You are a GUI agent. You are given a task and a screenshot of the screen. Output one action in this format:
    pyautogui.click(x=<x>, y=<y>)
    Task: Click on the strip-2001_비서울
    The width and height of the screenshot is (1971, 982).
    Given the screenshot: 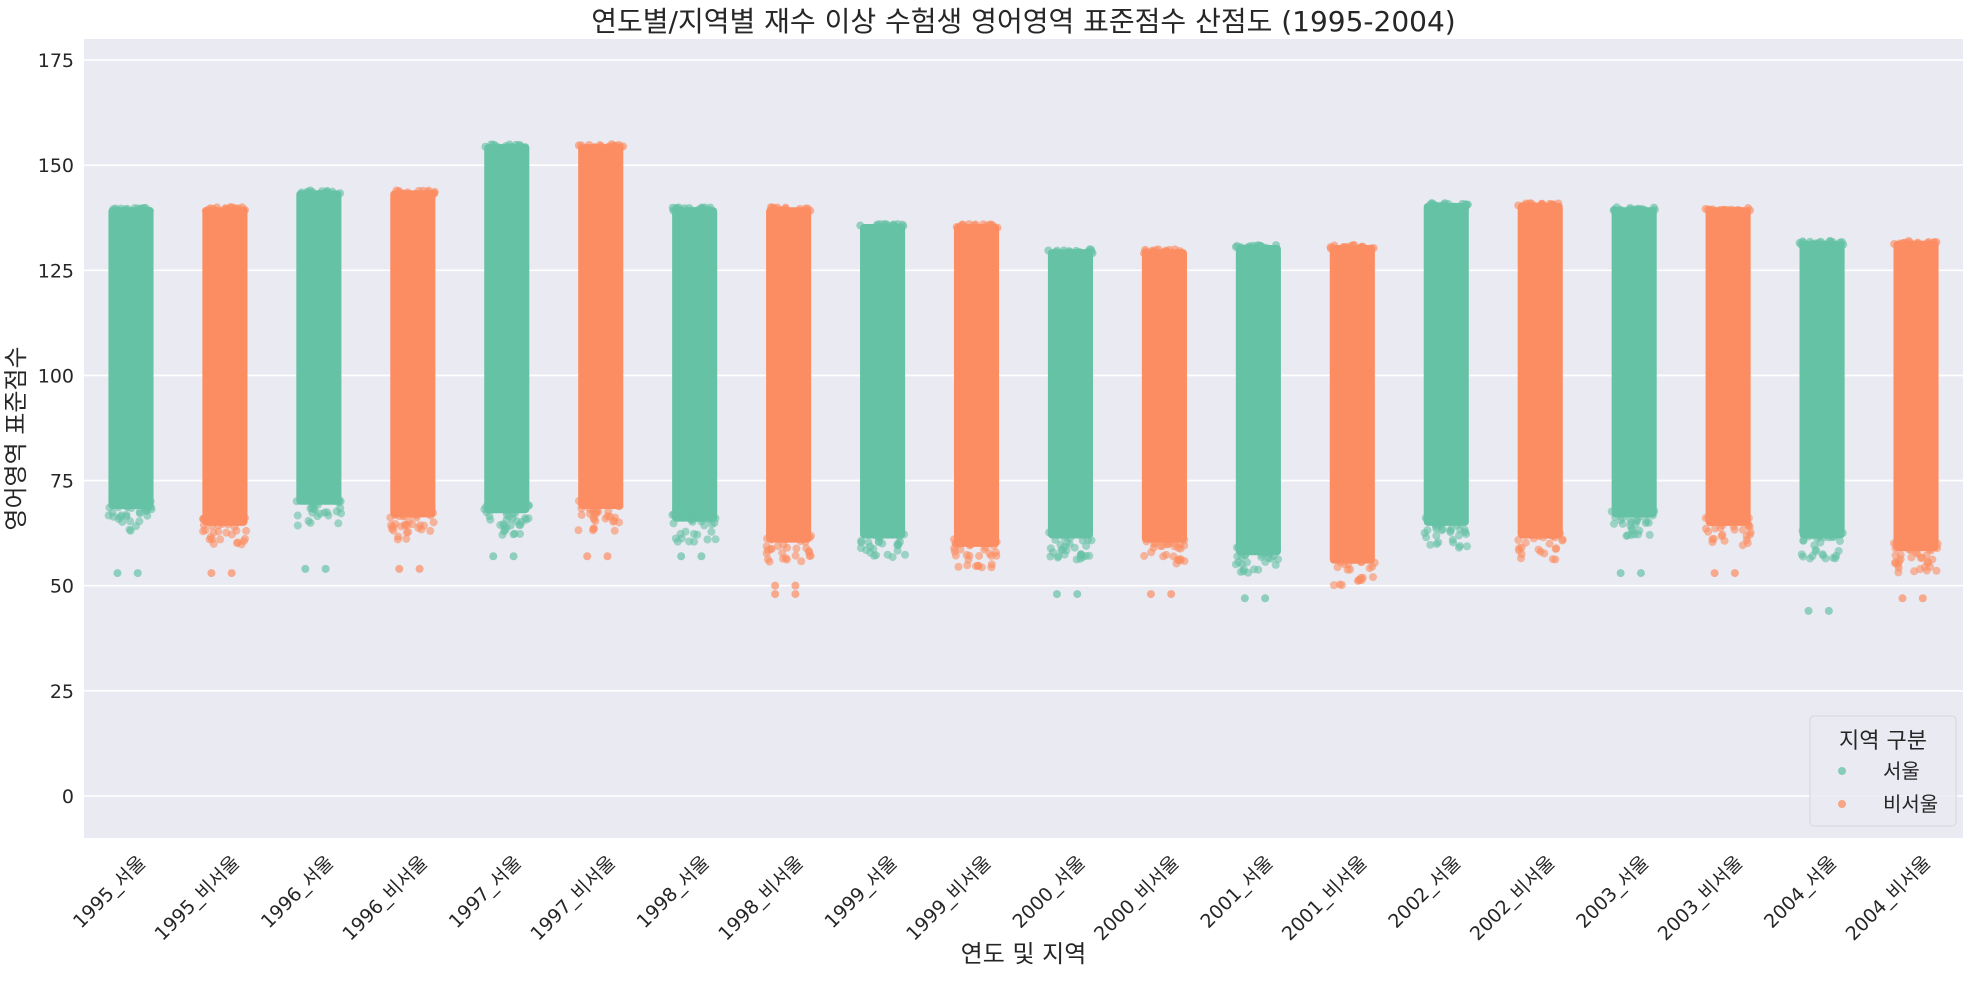 What is the action you would take?
    pyautogui.click(x=1352, y=415)
    